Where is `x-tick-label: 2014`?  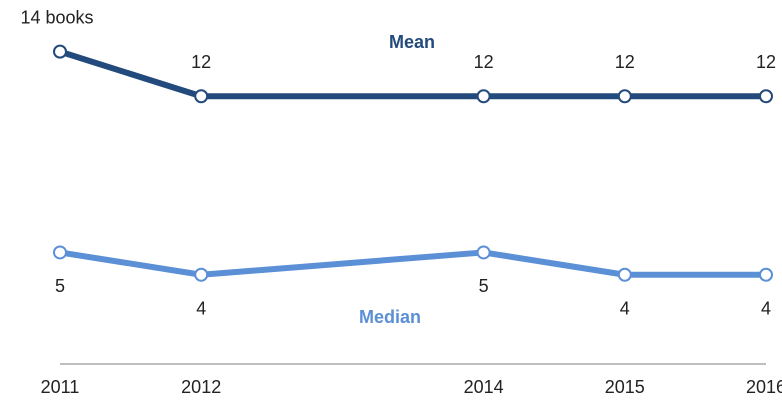 x-tick-label: 2014 is located at coordinates (484, 387).